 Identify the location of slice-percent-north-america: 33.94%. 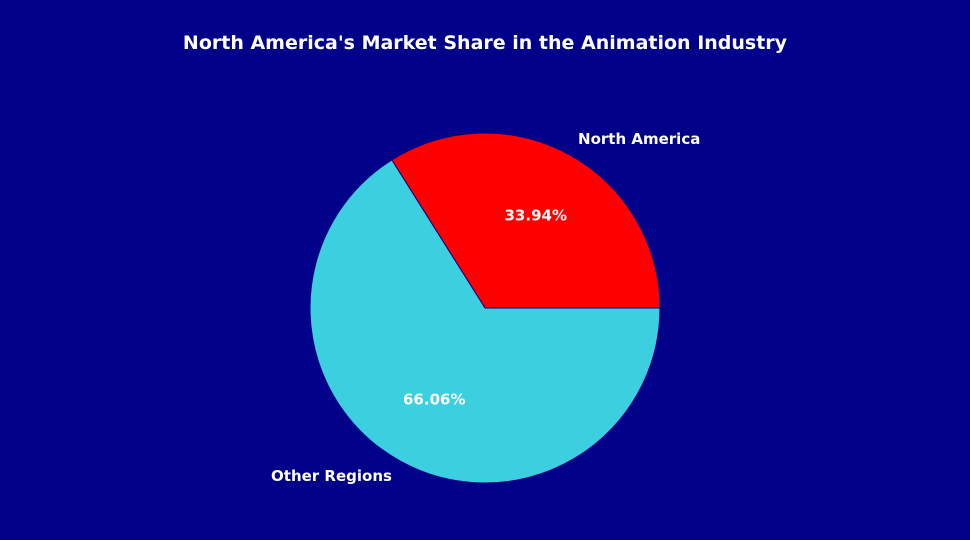
(536, 216).